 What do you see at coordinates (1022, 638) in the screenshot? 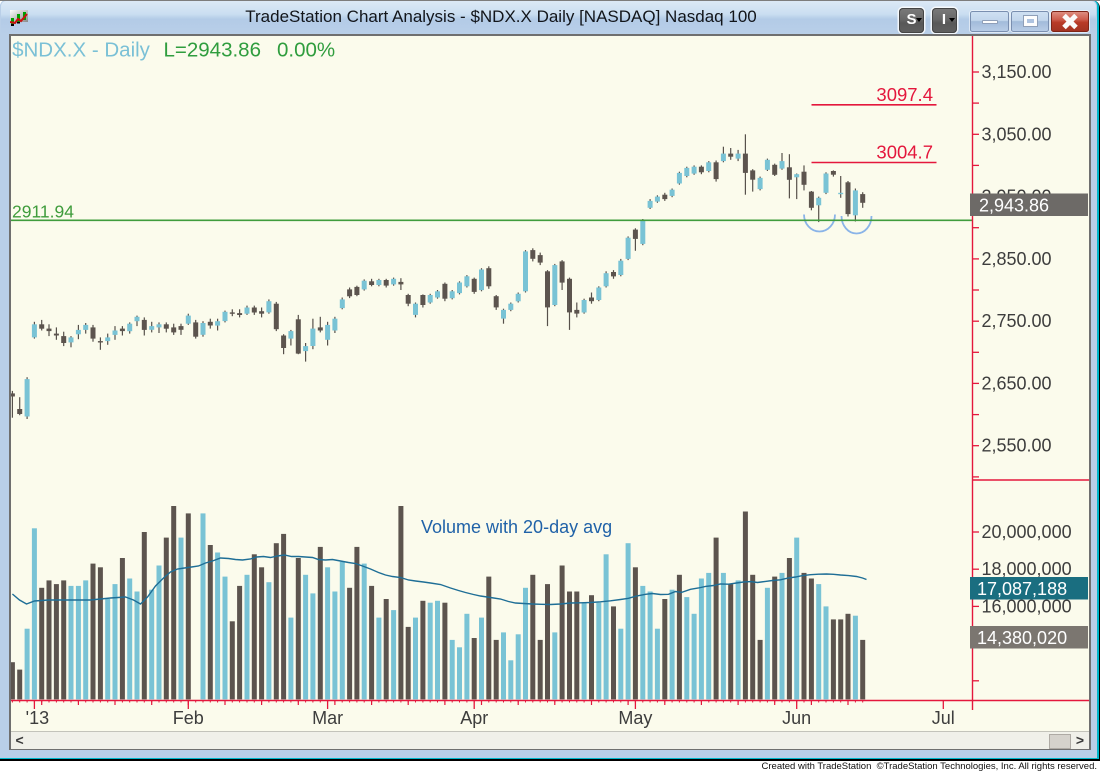
I see `svg-text: 14,380,020` at bounding box center [1022, 638].